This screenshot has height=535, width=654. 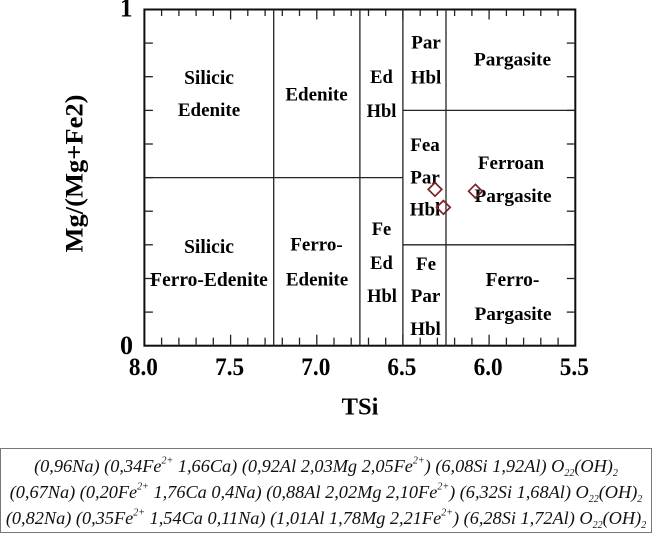 What do you see at coordinates (401, 367) in the screenshot?
I see `svg-text: 6.5` at bounding box center [401, 367].